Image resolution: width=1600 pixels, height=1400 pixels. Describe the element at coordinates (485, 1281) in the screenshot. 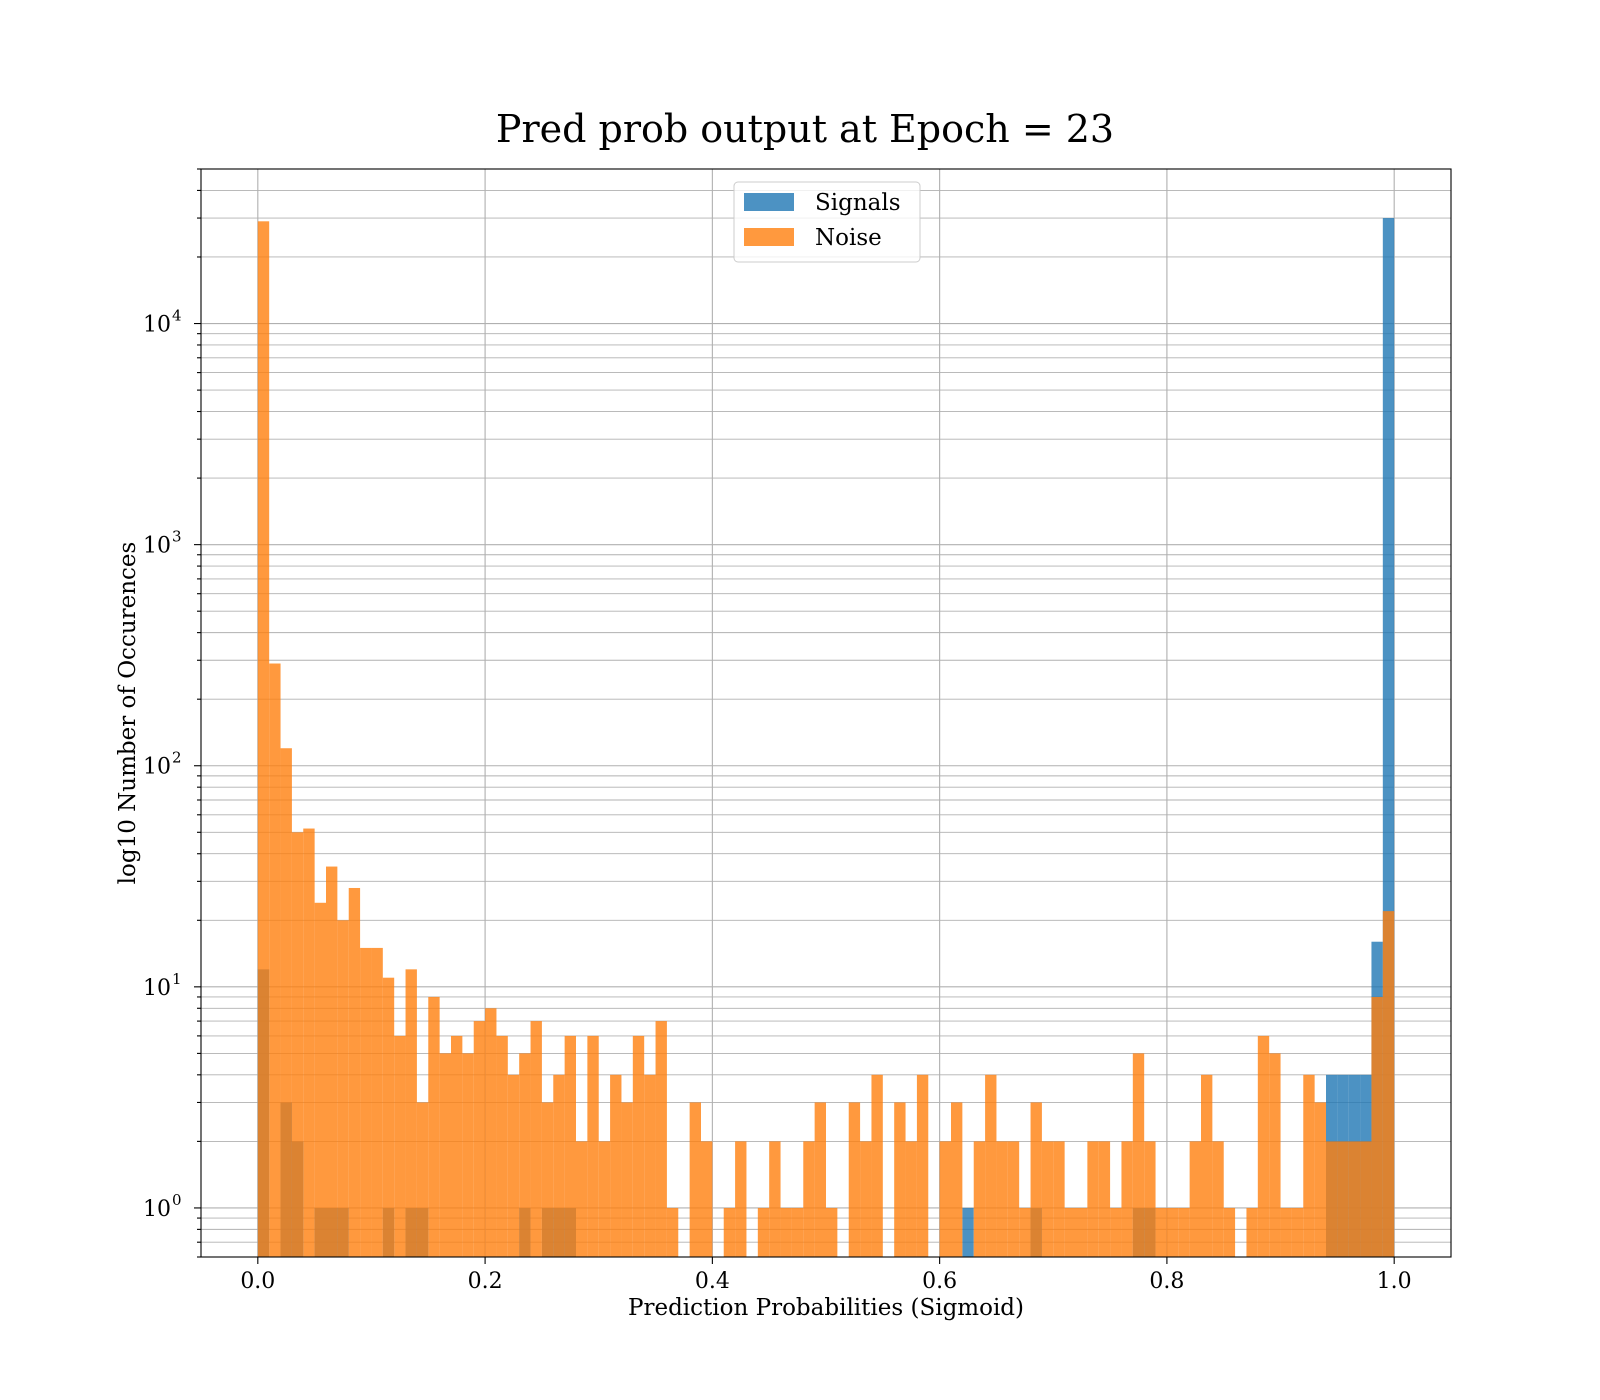

I see `x-tick-label: 0.2` at that location.